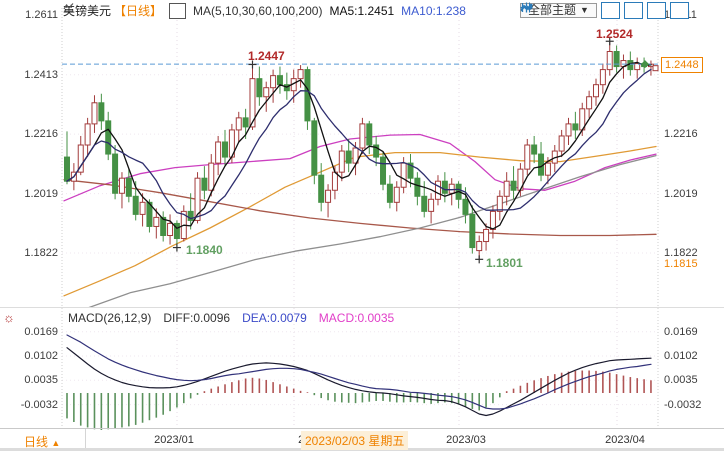 This screenshot has height=451, width=724. What do you see at coordinates (681, 253) in the screenshot?
I see `price-axis-right-label: 1.1822` at bounding box center [681, 253].